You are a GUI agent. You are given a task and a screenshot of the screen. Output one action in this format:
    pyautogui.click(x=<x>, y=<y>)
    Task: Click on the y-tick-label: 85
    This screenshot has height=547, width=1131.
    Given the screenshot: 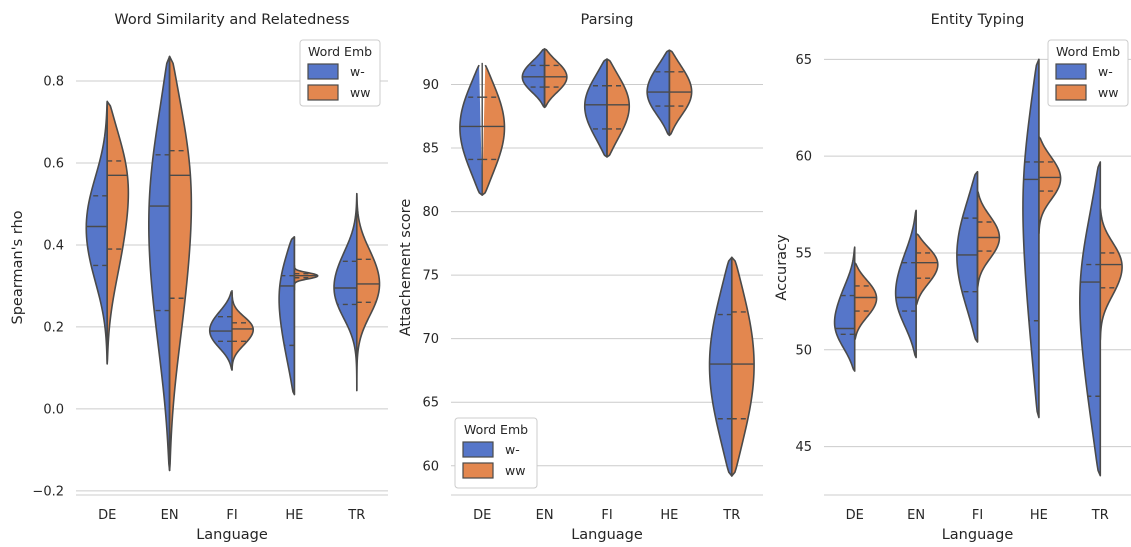 What is the action you would take?
    pyautogui.click(x=430, y=149)
    